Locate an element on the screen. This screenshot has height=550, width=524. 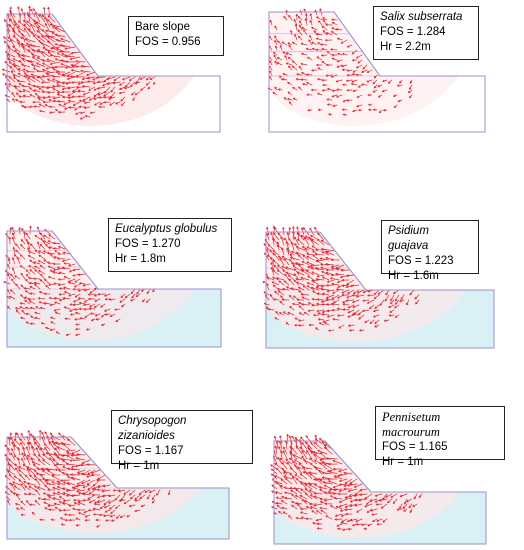
label-bare: Bare slope FOS = 0.956 is located at coordinates (176, 36).